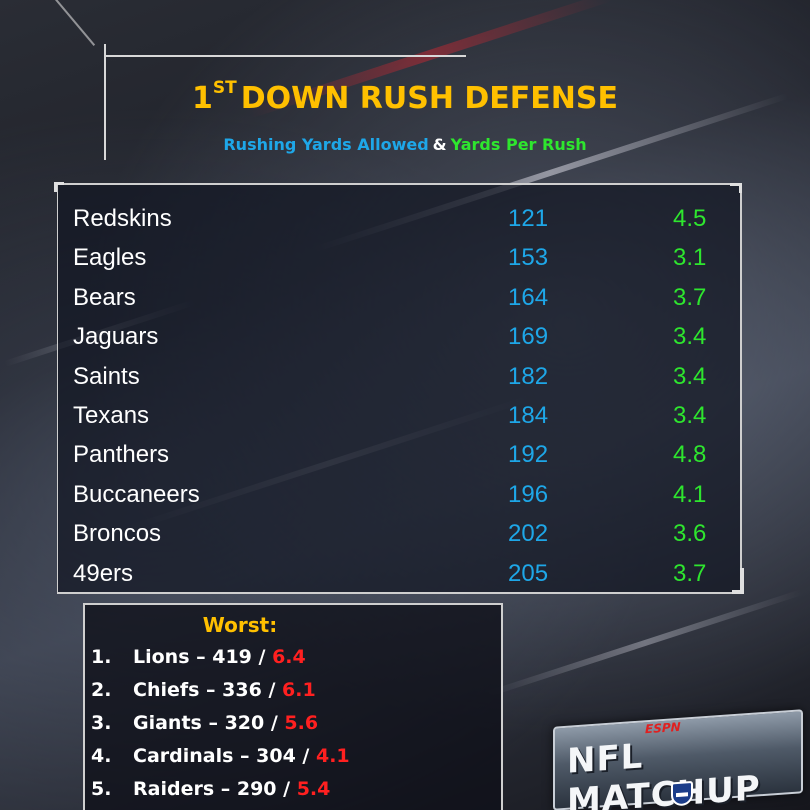 The width and height of the screenshot is (810, 810). Describe the element at coordinates (116, 337) in the screenshot. I see `team-name: Jaguars` at that location.